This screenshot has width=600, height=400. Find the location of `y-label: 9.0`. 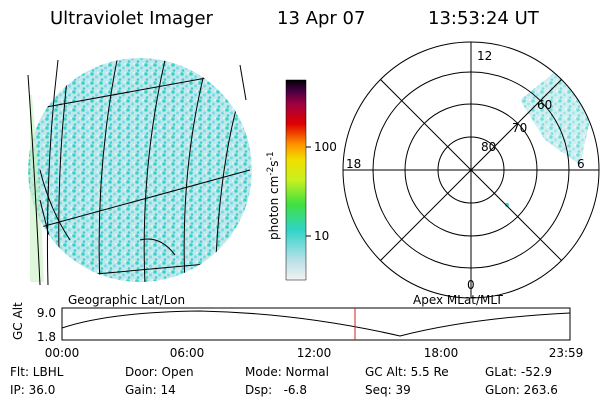

y-label: 9.0 is located at coordinates (46, 313).